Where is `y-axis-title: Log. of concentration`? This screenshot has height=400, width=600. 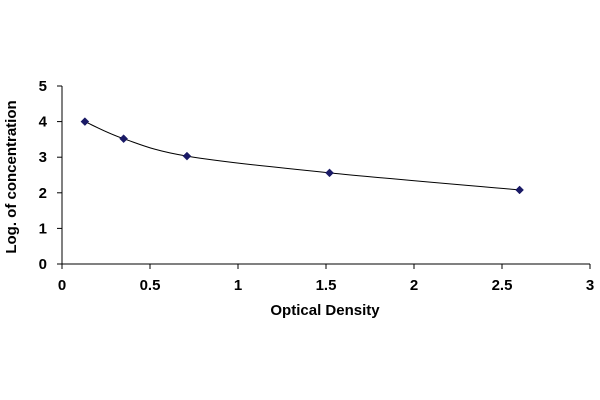
y-axis-title: Log. of concentration is located at coordinates (11, 176).